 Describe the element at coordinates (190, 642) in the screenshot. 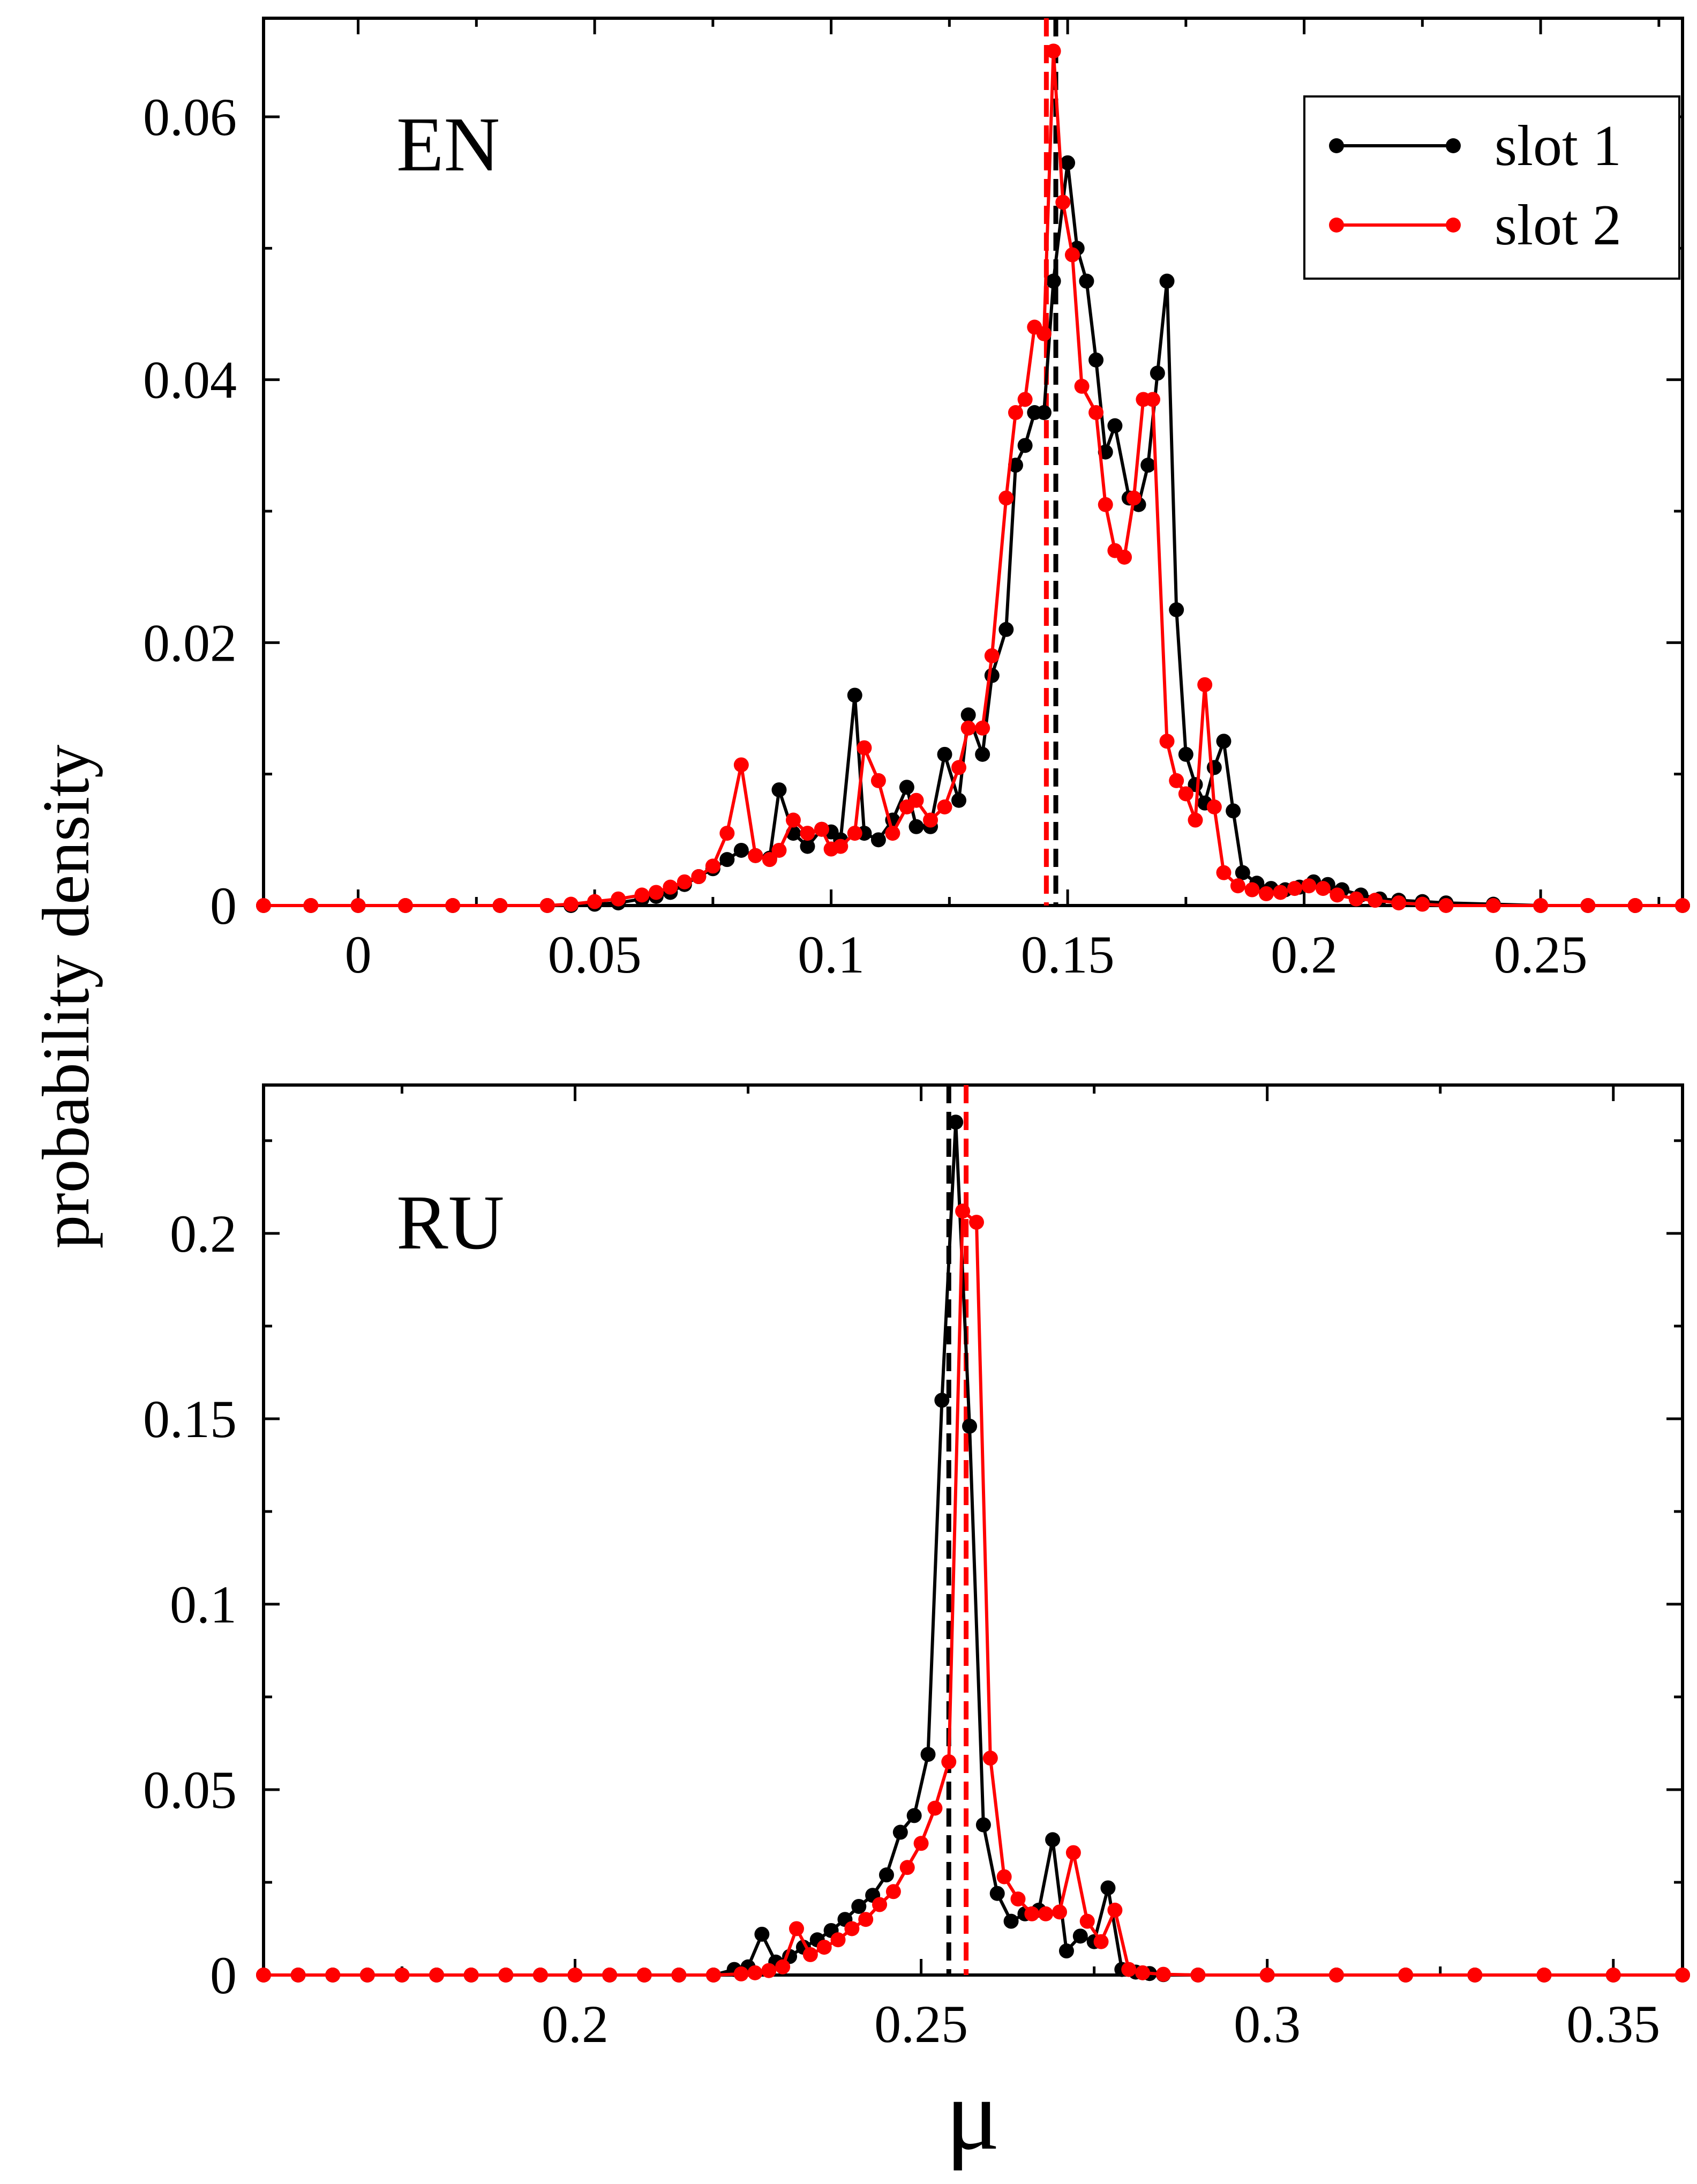

I see `y-tick-label: 0.02` at that location.